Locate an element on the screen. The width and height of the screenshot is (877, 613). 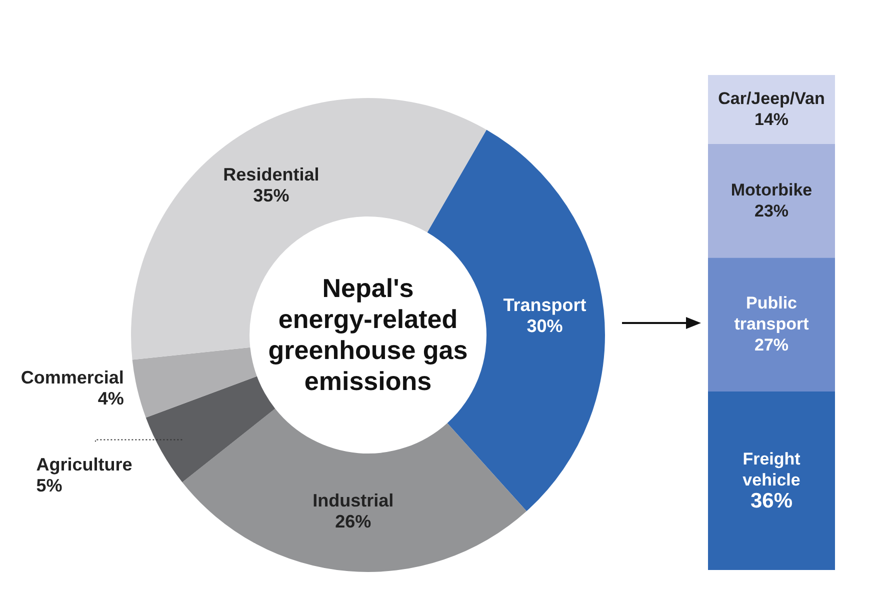
slice-label: Industrial is located at coordinates (353, 500).